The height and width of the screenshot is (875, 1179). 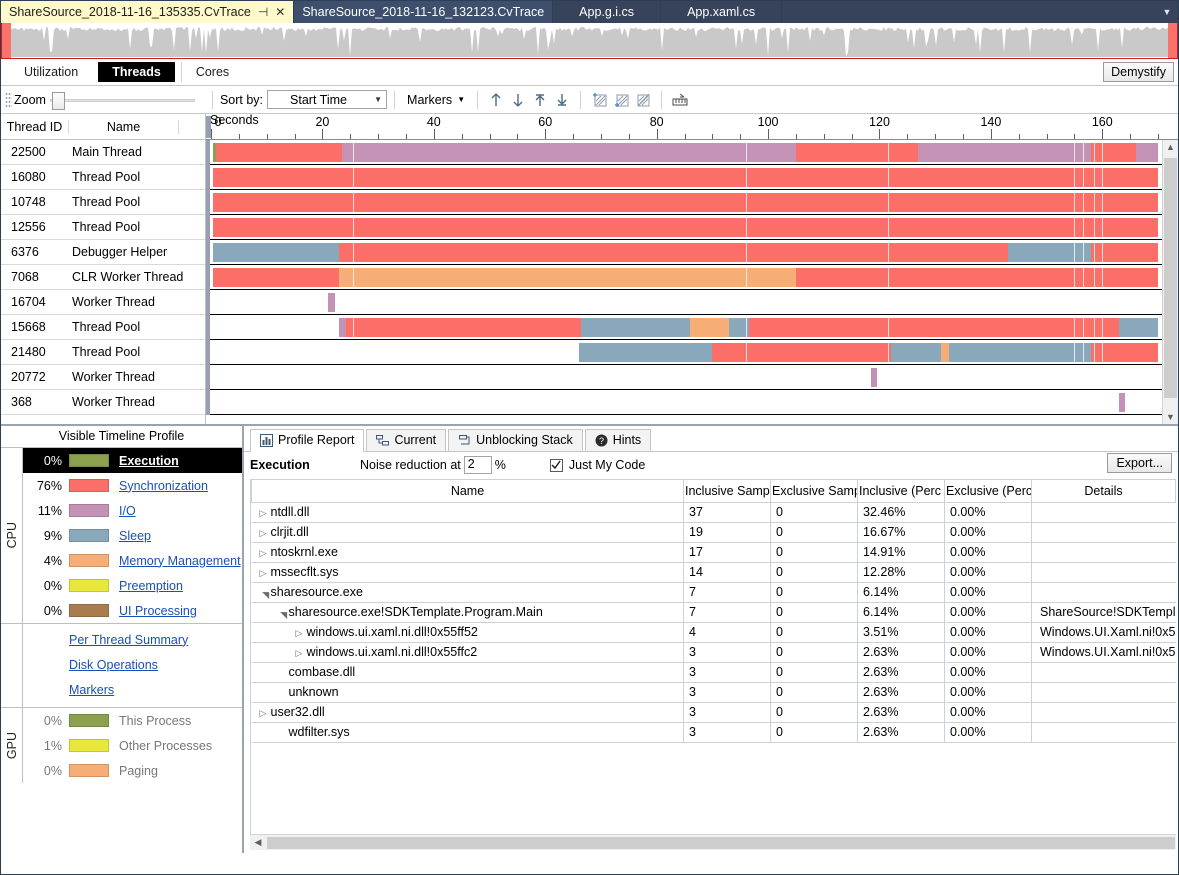 I want to click on timeline-overview-graph, so click(x=589, y=41).